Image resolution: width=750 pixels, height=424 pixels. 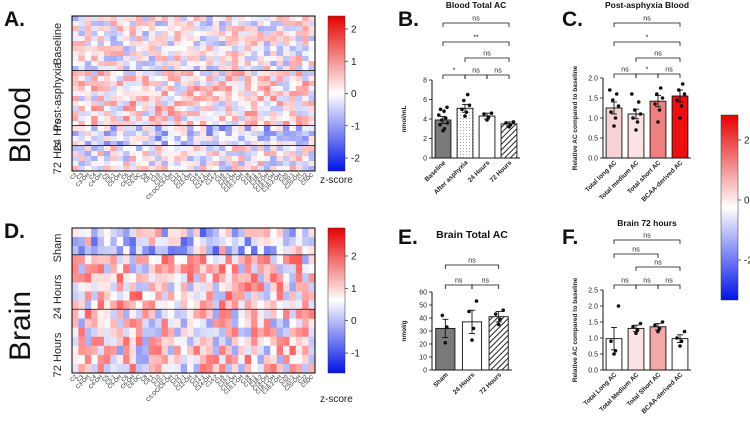 What do you see at coordinates (479, 171) in the screenshot?
I see `x-tick-label: 24 Hours` at bounding box center [479, 171].